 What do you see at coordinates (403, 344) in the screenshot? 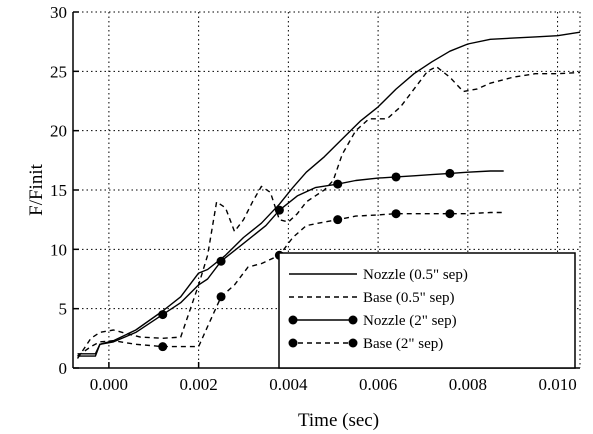
I see `legend-label: Base (2" sep)` at bounding box center [403, 344].